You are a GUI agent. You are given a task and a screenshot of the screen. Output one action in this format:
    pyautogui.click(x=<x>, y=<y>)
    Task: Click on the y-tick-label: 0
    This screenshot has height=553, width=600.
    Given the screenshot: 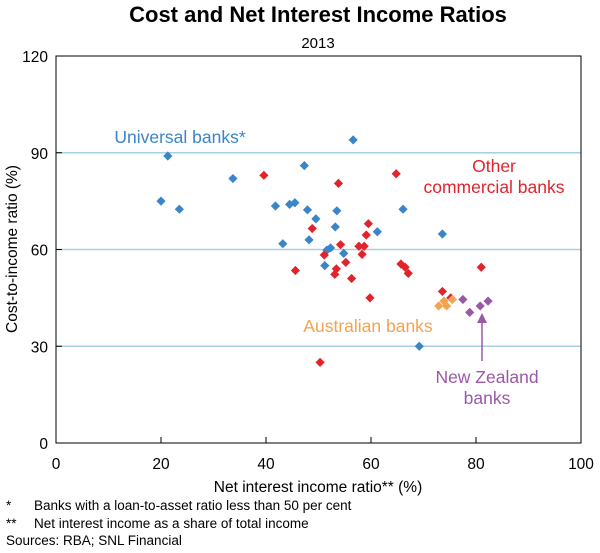 What is the action you would take?
    pyautogui.click(x=43, y=444)
    